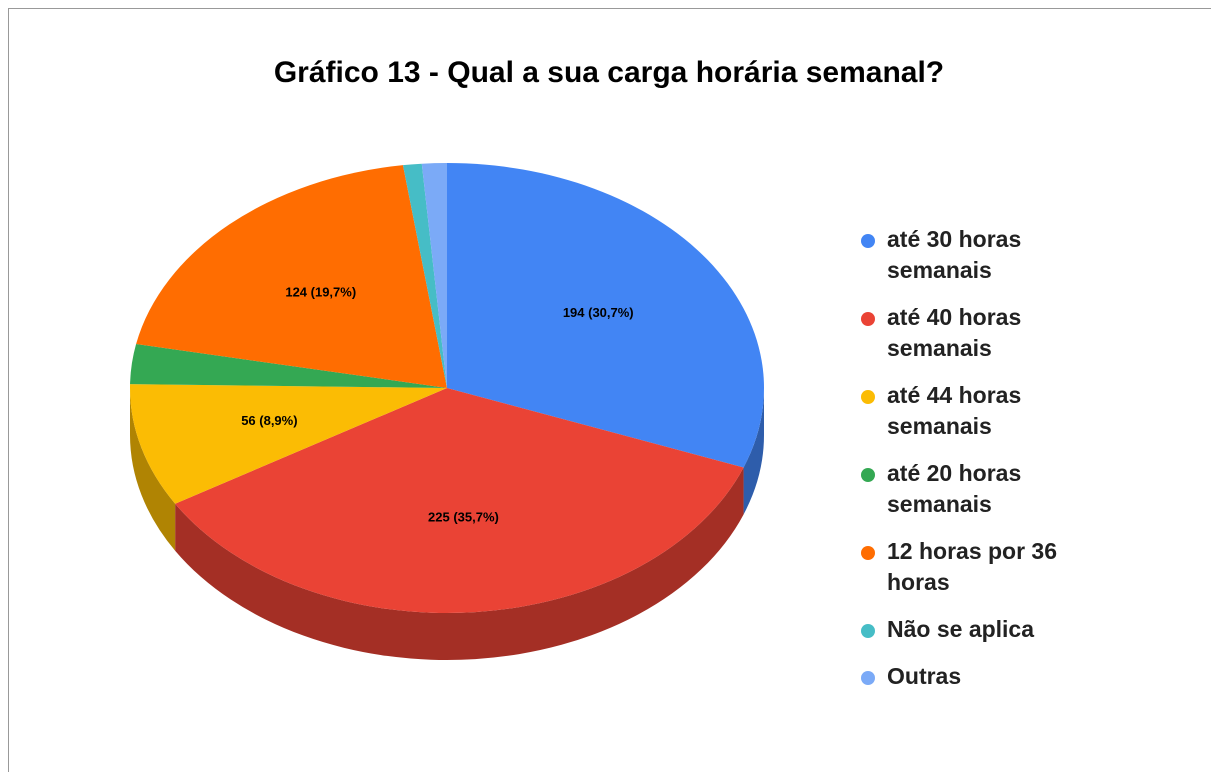  I want to click on legend-label: até 44 horas semanais, so click(954, 410).